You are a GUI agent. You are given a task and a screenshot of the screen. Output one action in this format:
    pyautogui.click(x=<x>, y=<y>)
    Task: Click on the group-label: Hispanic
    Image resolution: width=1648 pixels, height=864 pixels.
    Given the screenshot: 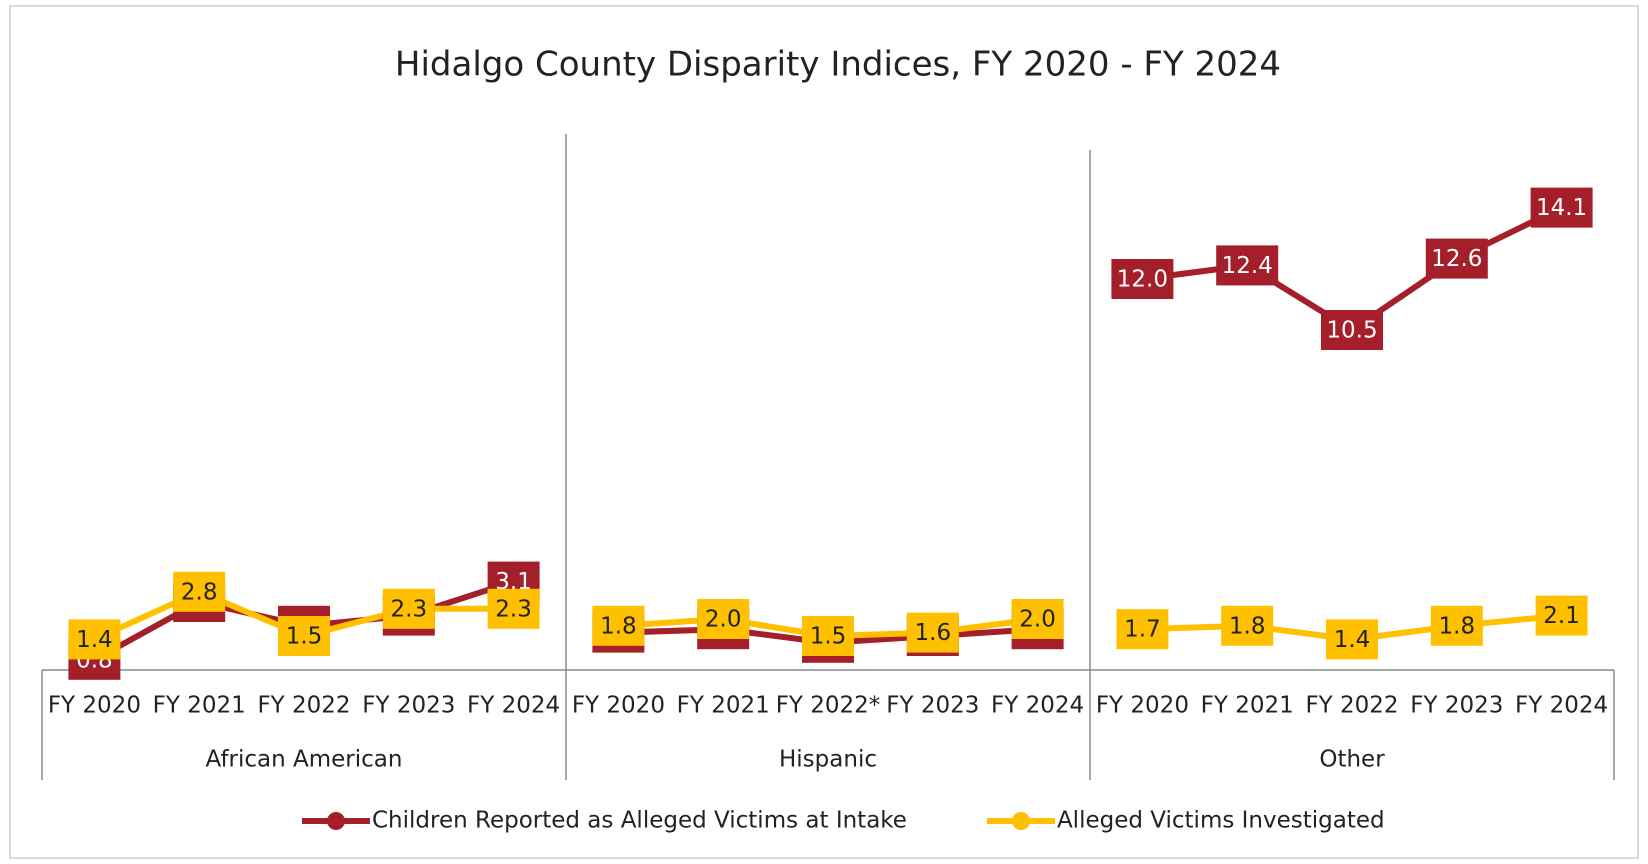 What is the action you would take?
    pyautogui.click(x=828, y=760)
    